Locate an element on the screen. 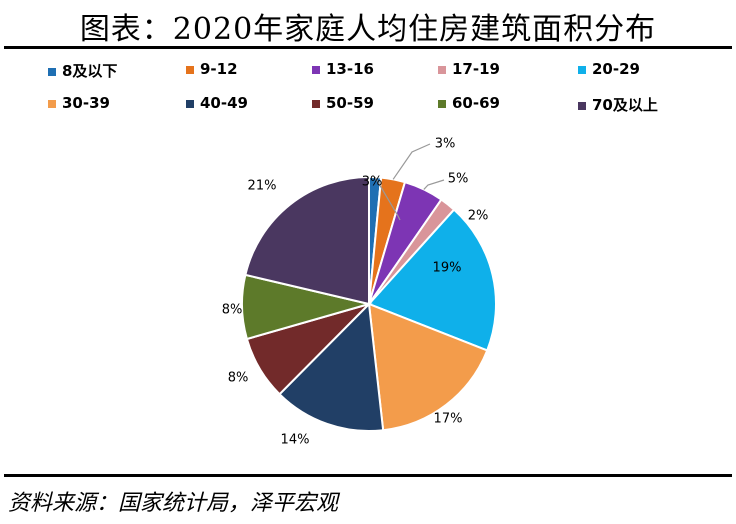 Image resolution: width=736 pixels, height=524 pixels. legend-item-5: 30-39 is located at coordinates (79, 103).